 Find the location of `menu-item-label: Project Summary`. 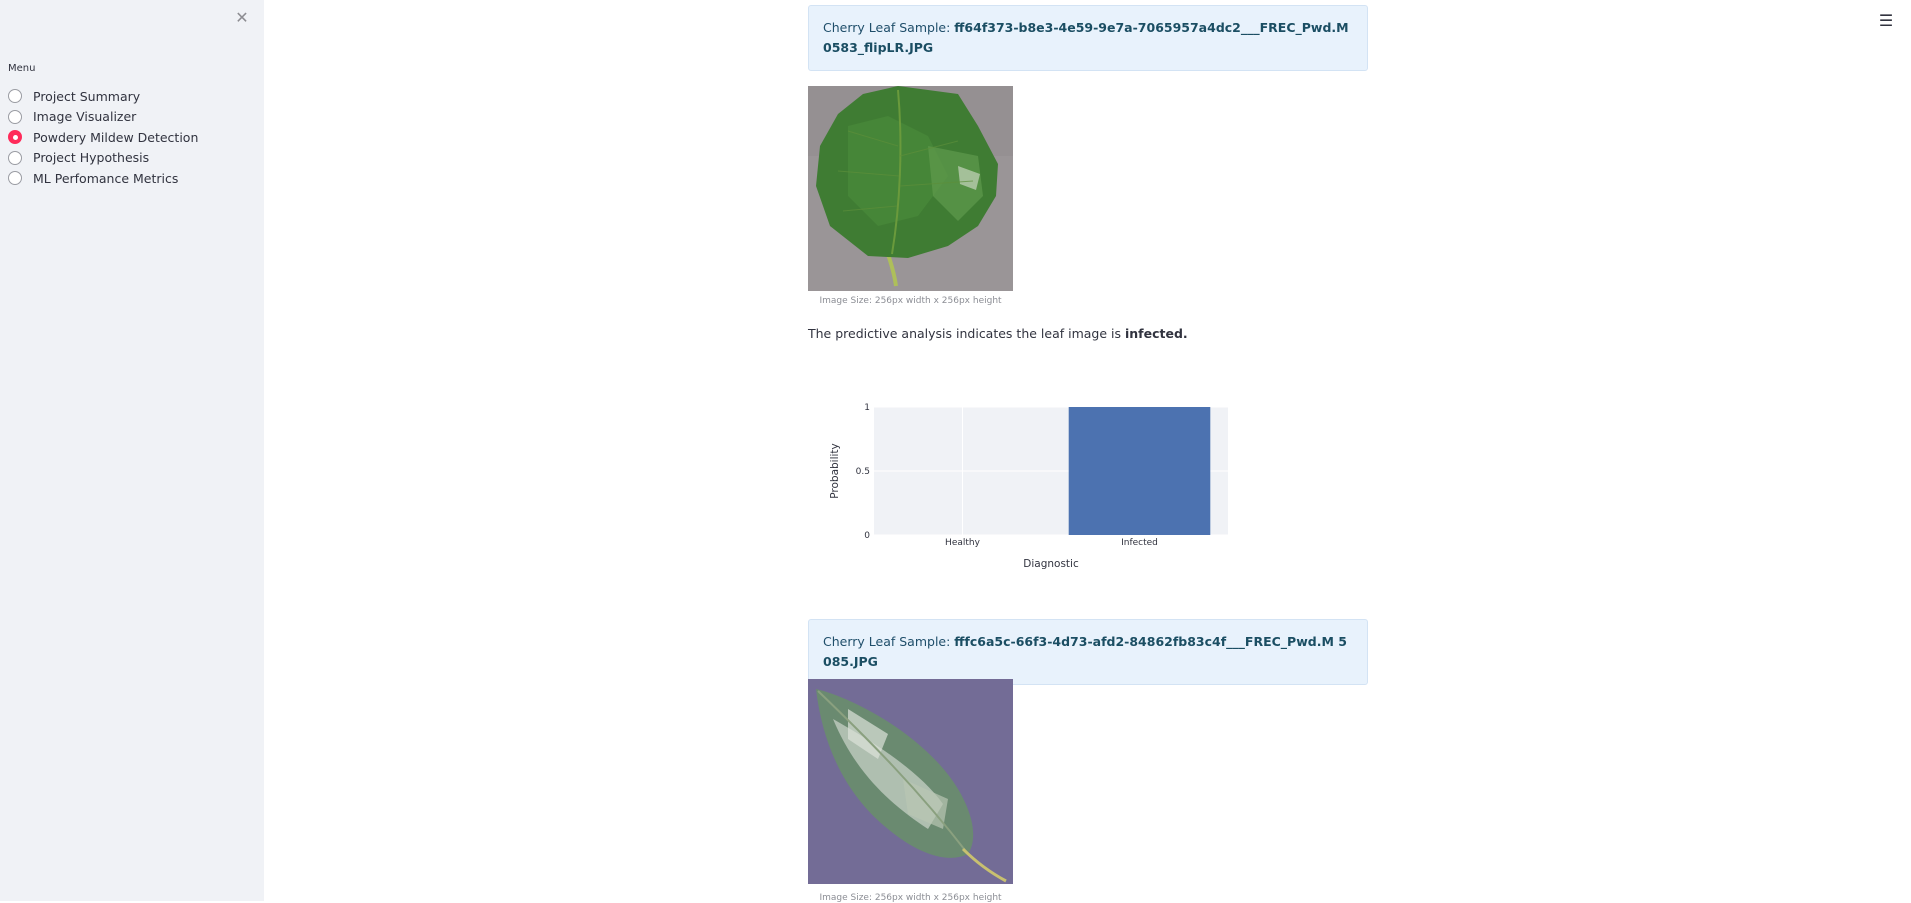

menu-item-label: Project Summary is located at coordinates (87, 96).